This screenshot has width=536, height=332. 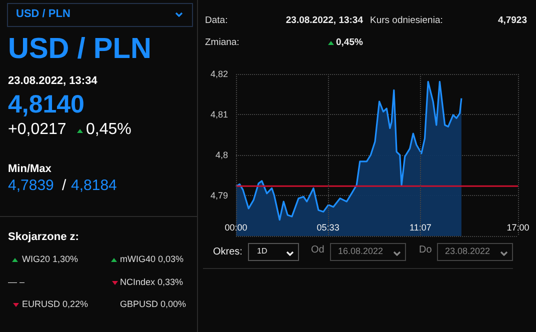 What do you see at coordinates (361, 251) in the screenshot?
I see `text: 16.08.2022` at bounding box center [361, 251].